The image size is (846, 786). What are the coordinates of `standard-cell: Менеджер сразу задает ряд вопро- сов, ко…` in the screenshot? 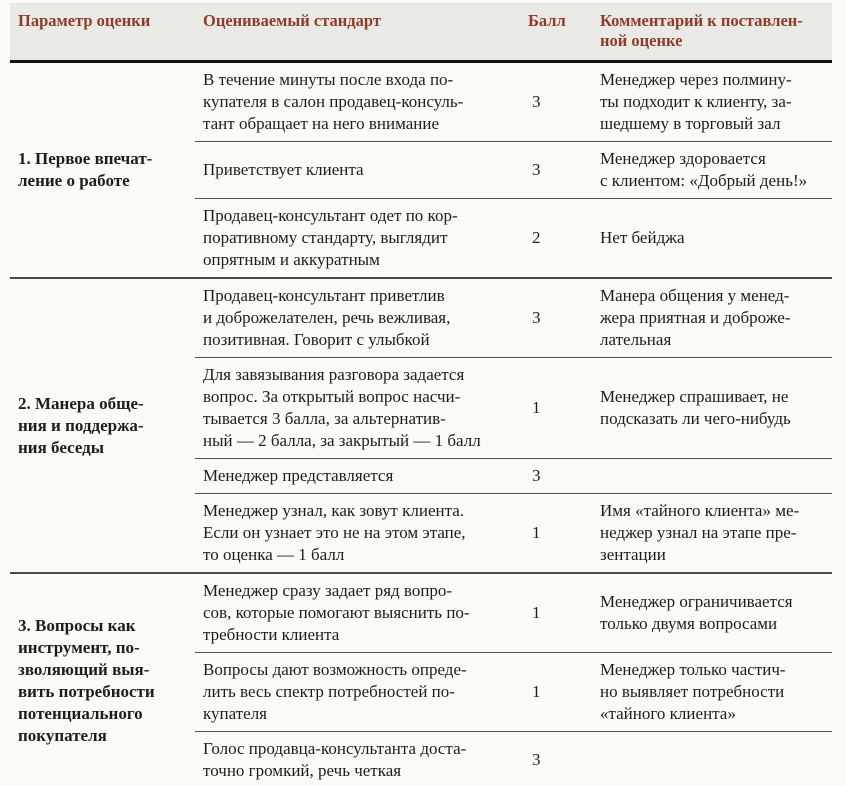 It's located at (357, 613).